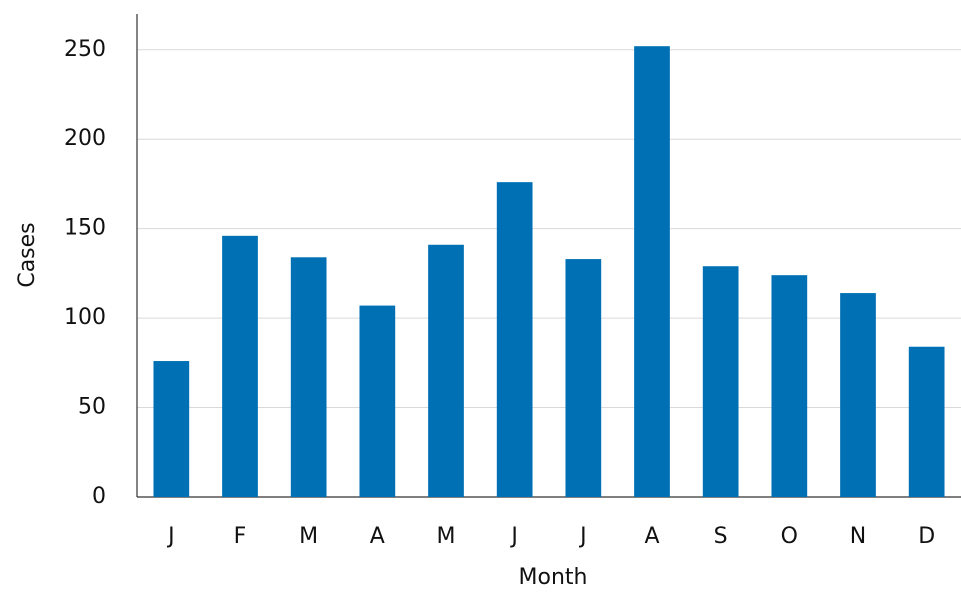  What do you see at coordinates (85, 138) in the screenshot?
I see `y-tick-label: 200` at bounding box center [85, 138].